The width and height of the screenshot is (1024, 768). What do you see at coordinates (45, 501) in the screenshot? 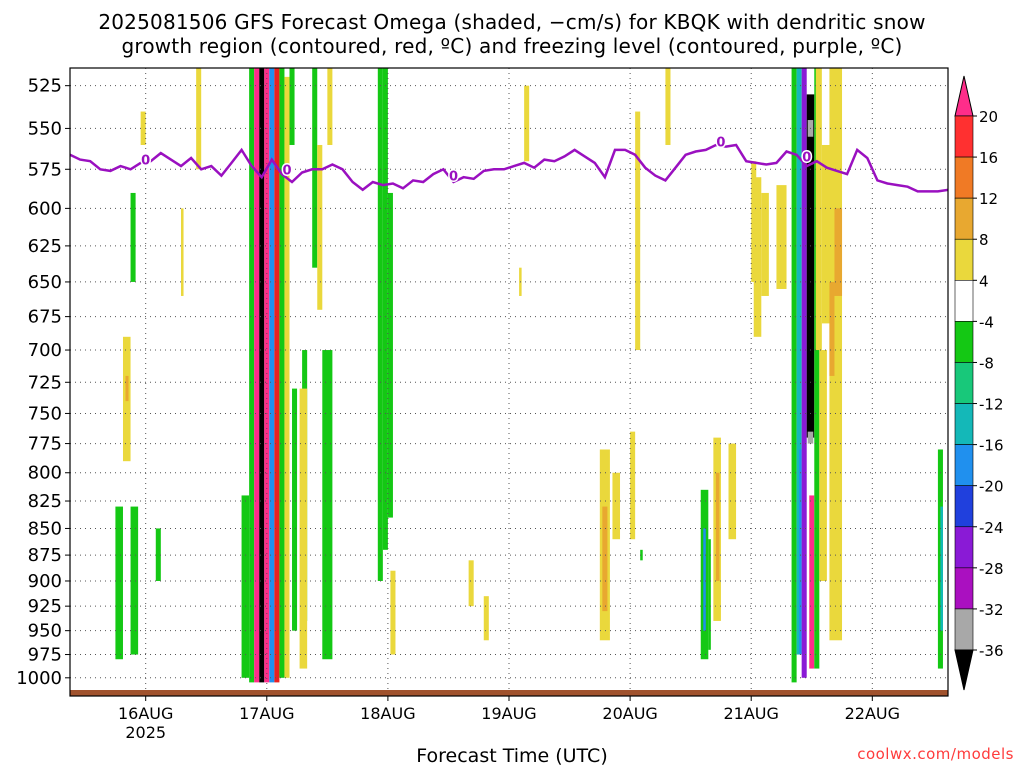
I see `y-tick-label: 825` at bounding box center [45, 501].